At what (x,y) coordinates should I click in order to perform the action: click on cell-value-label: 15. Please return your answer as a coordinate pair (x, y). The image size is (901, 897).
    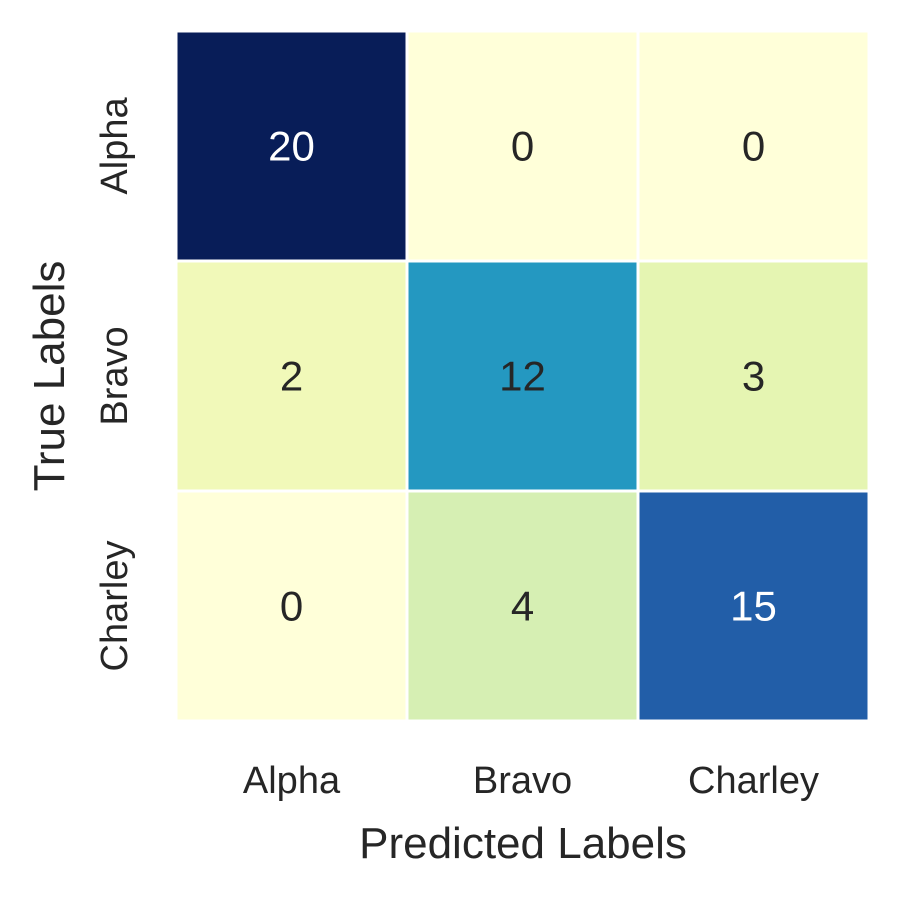
    Looking at the image, I should click on (753, 606).